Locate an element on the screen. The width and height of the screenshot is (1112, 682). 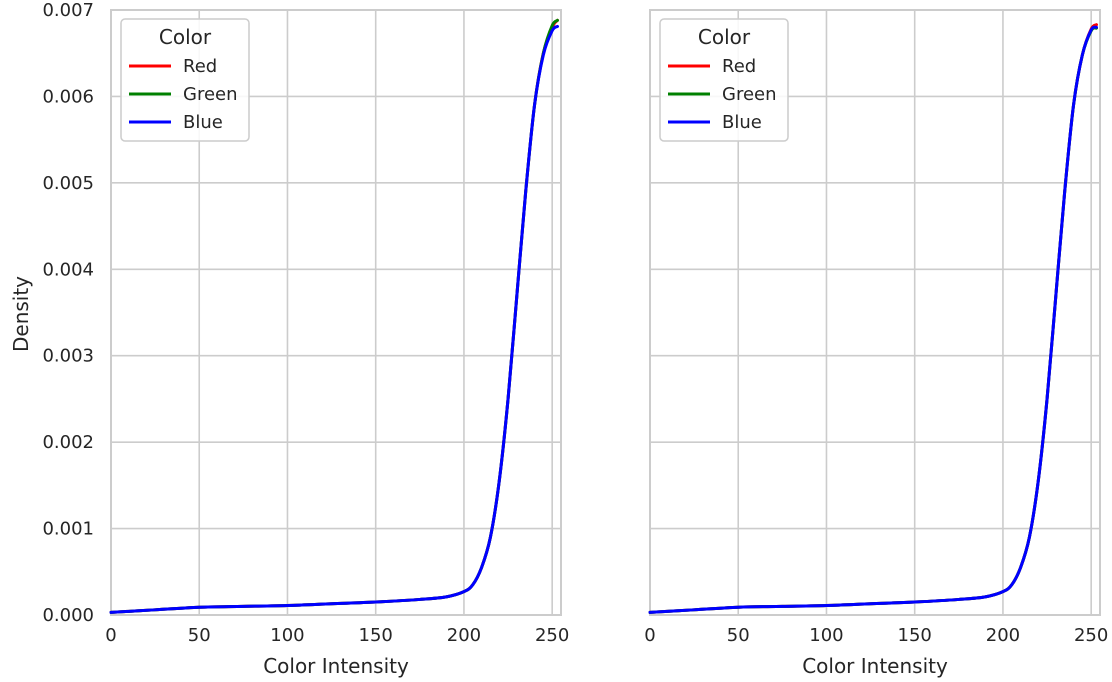
y-tick-label: 0.001 is located at coordinates (68, 529).